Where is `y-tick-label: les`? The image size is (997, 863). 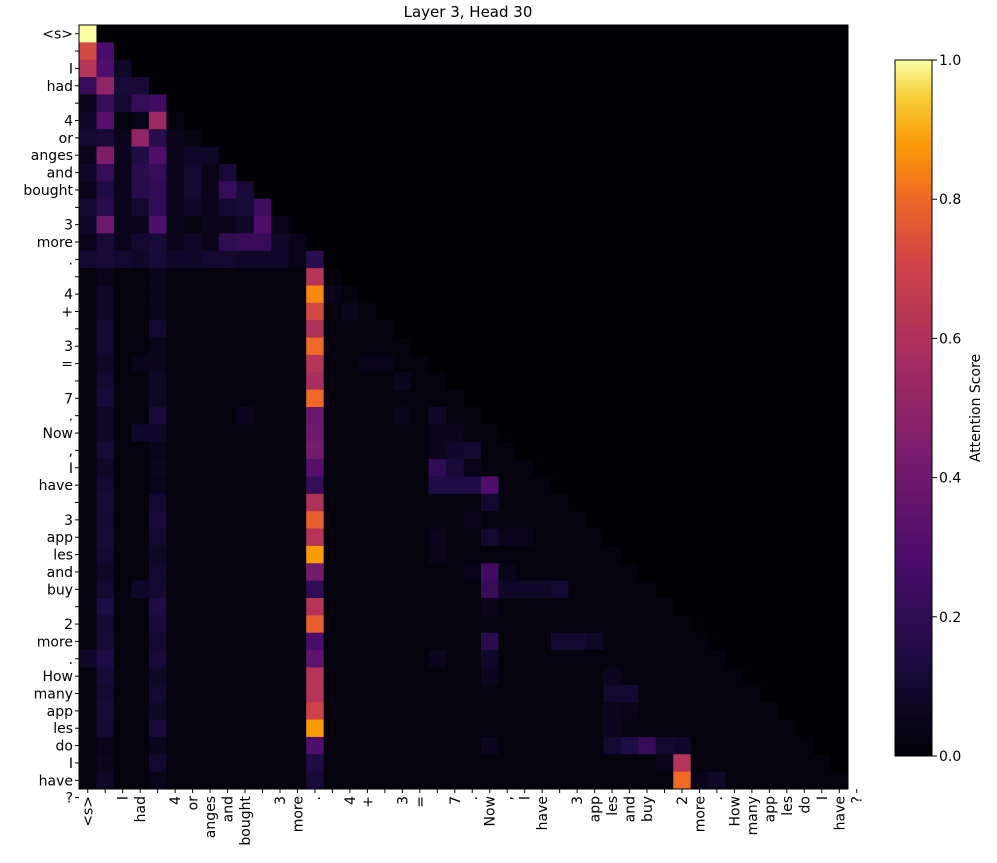
y-tick-label: les is located at coordinates (63, 729).